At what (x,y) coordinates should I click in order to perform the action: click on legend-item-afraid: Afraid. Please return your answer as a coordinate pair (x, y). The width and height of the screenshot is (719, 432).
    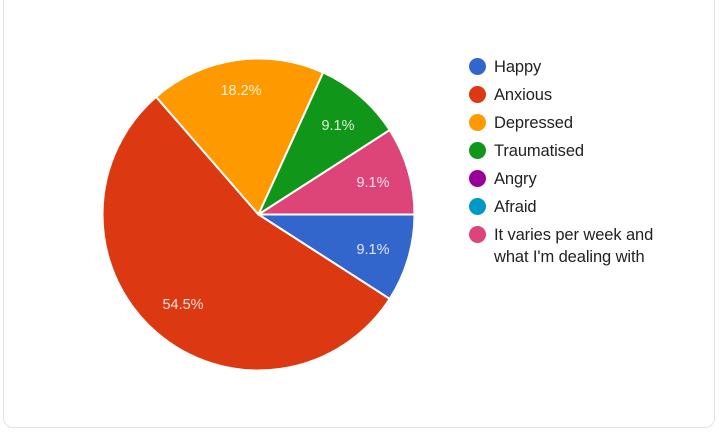
    Looking at the image, I should click on (589, 210).